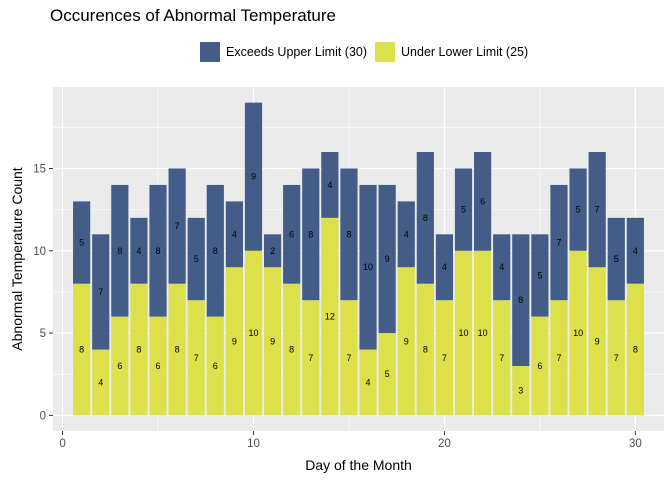 The width and height of the screenshot is (672, 480). What do you see at coordinates (635, 444) in the screenshot?
I see `x-tick-label: 30` at bounding box center [635, 444].